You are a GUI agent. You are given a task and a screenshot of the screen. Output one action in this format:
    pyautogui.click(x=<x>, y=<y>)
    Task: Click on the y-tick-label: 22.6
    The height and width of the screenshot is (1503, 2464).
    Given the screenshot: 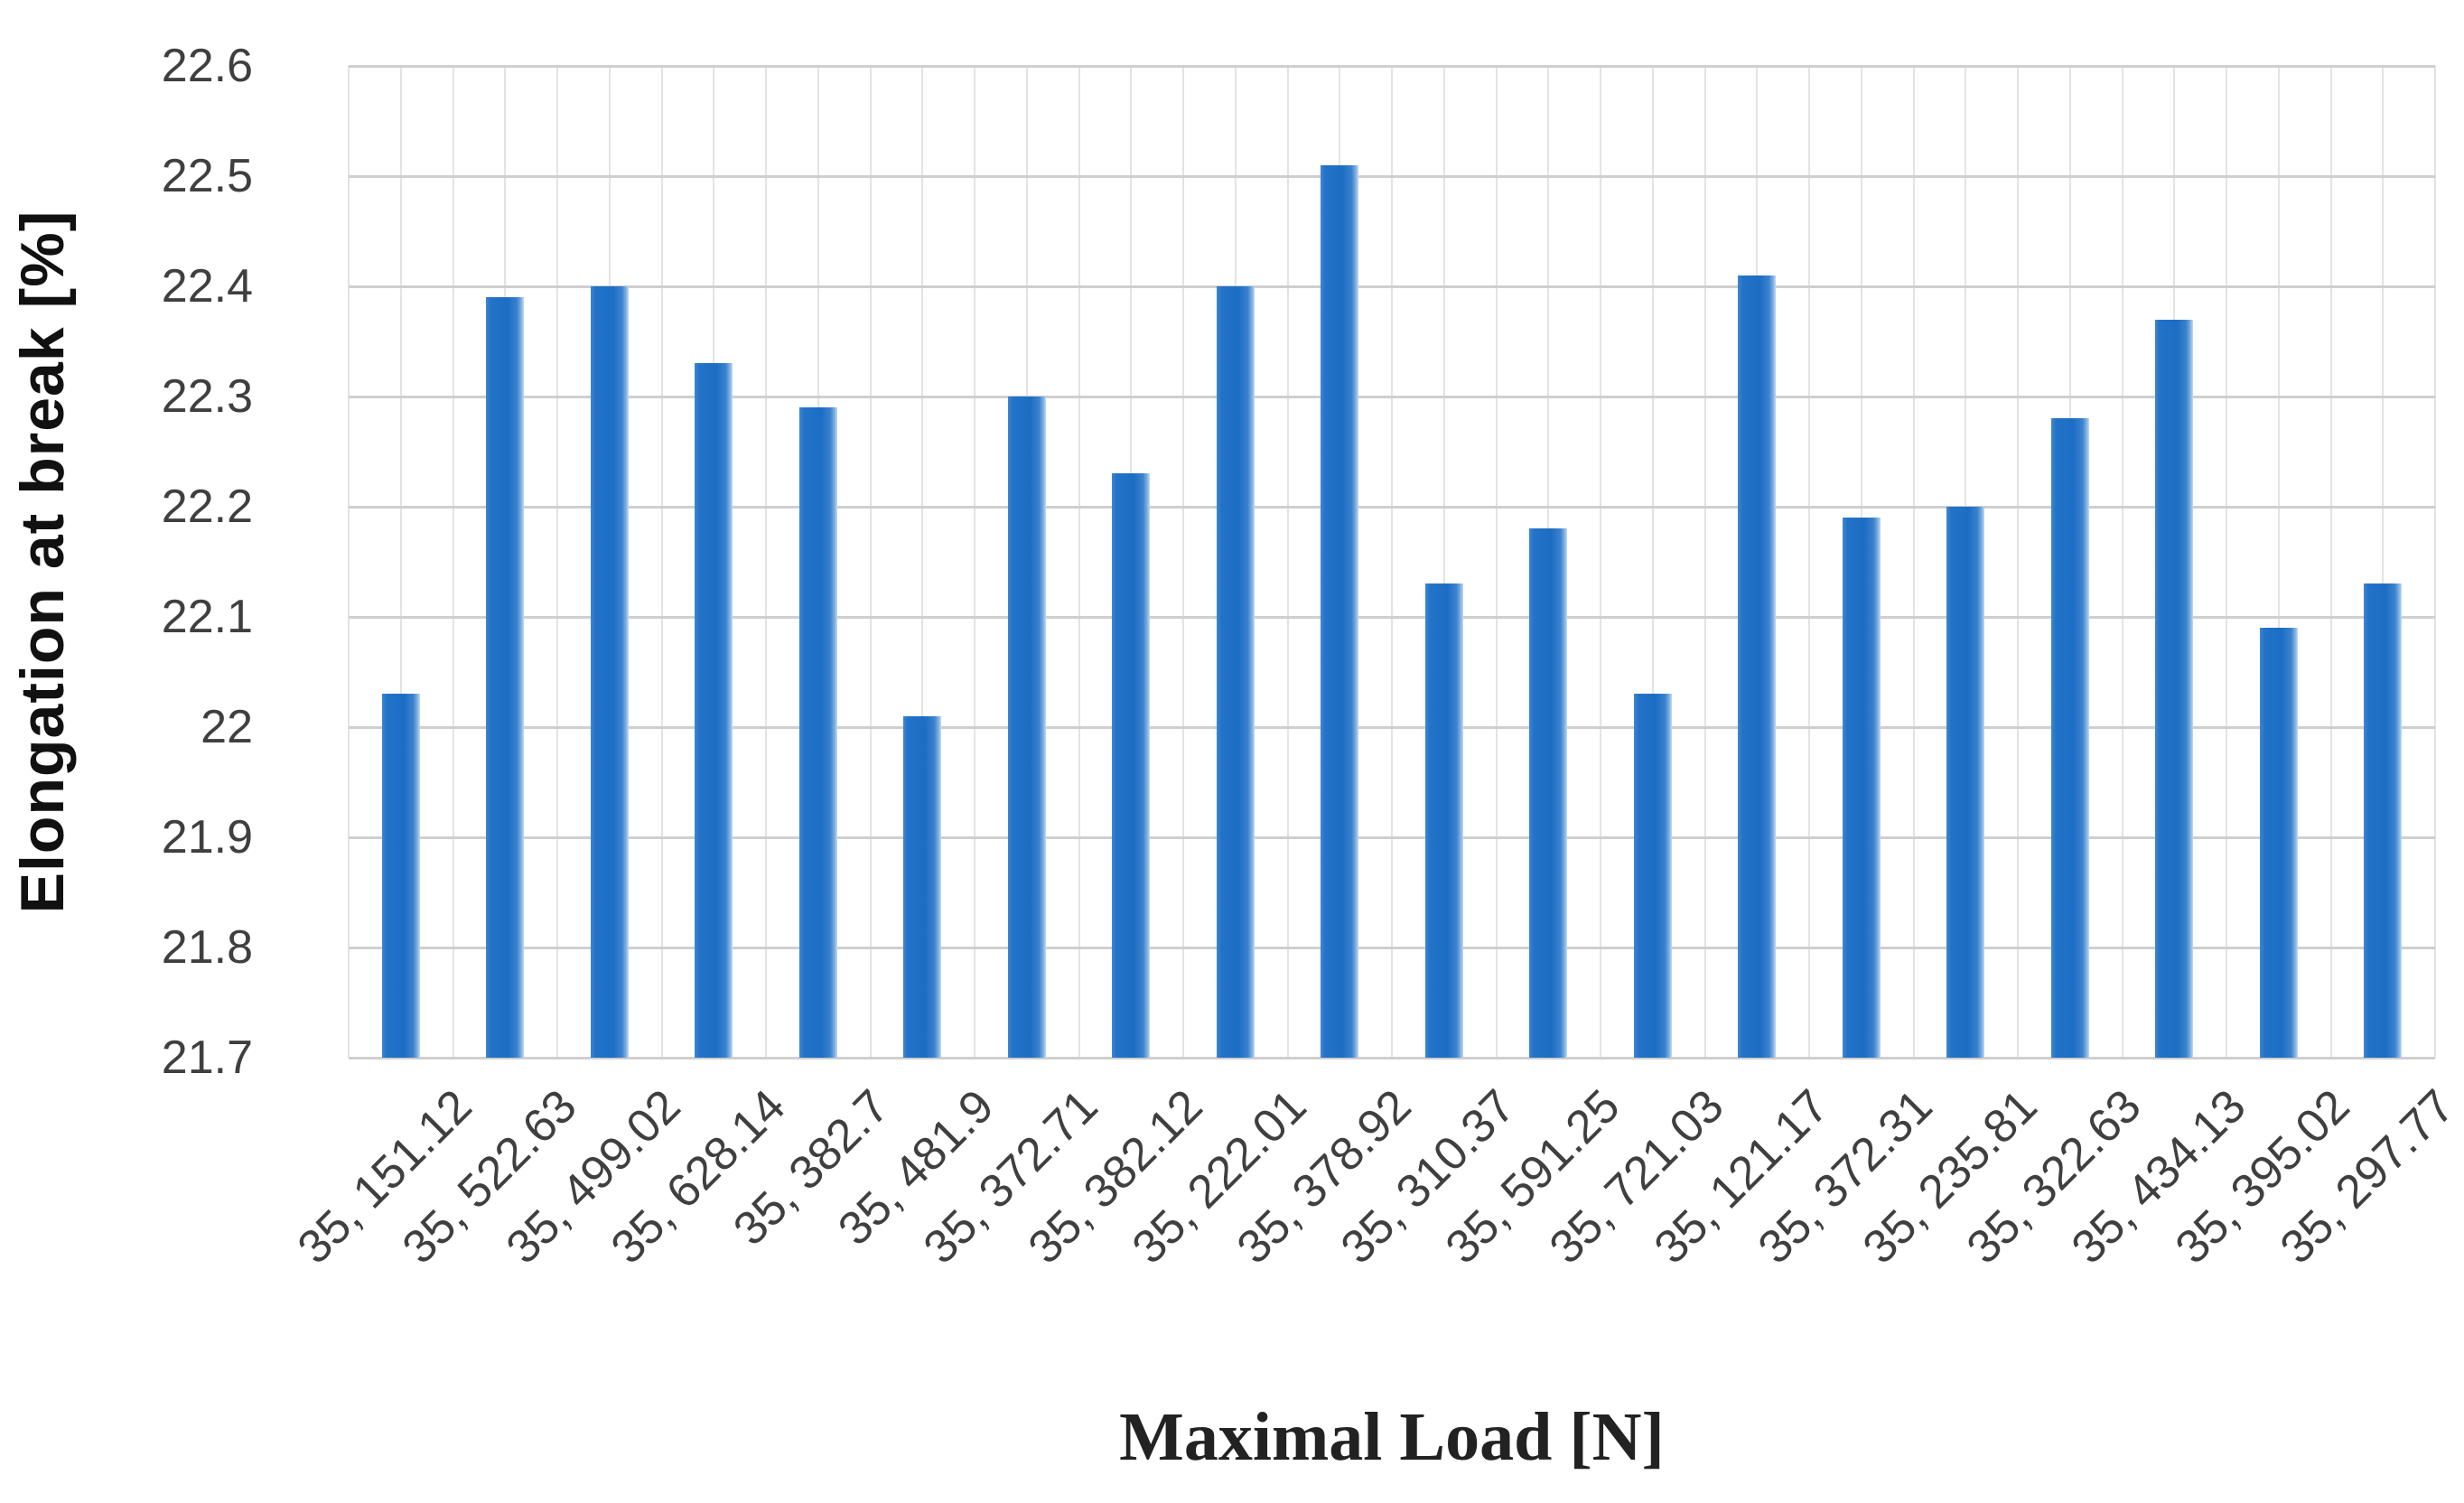 What is the action you would take?
    pyautogui.click(x=207, y=66)
    